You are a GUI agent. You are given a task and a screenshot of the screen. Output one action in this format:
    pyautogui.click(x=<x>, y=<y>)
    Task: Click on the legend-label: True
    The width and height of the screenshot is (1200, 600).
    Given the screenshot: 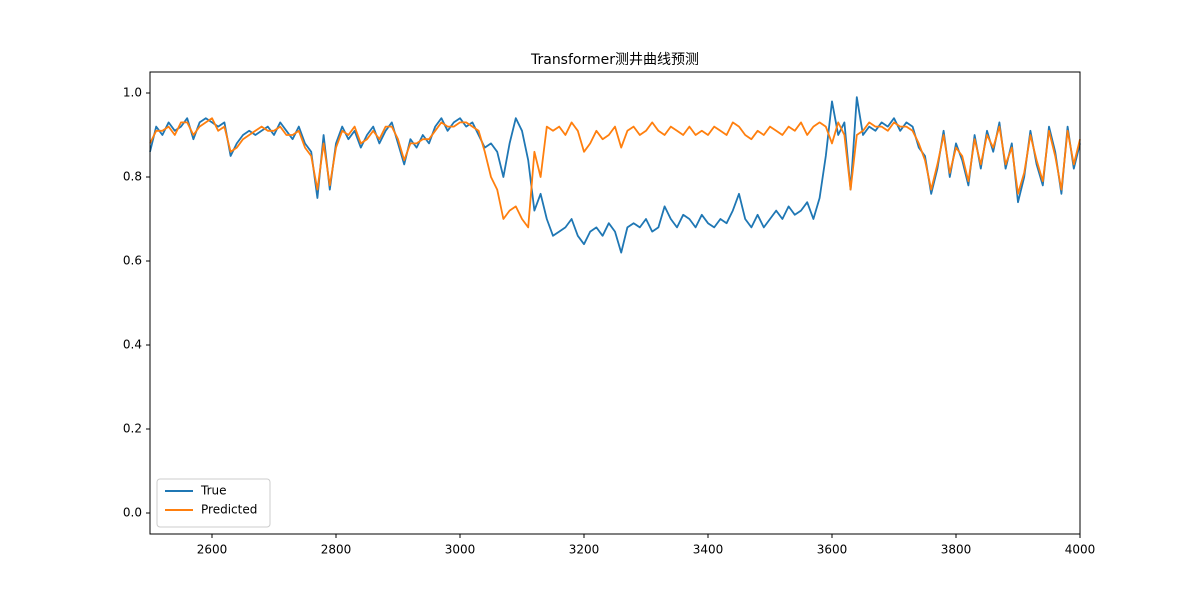 What is the action you would take?
    pyautogui.click(x=213, y=491)
    